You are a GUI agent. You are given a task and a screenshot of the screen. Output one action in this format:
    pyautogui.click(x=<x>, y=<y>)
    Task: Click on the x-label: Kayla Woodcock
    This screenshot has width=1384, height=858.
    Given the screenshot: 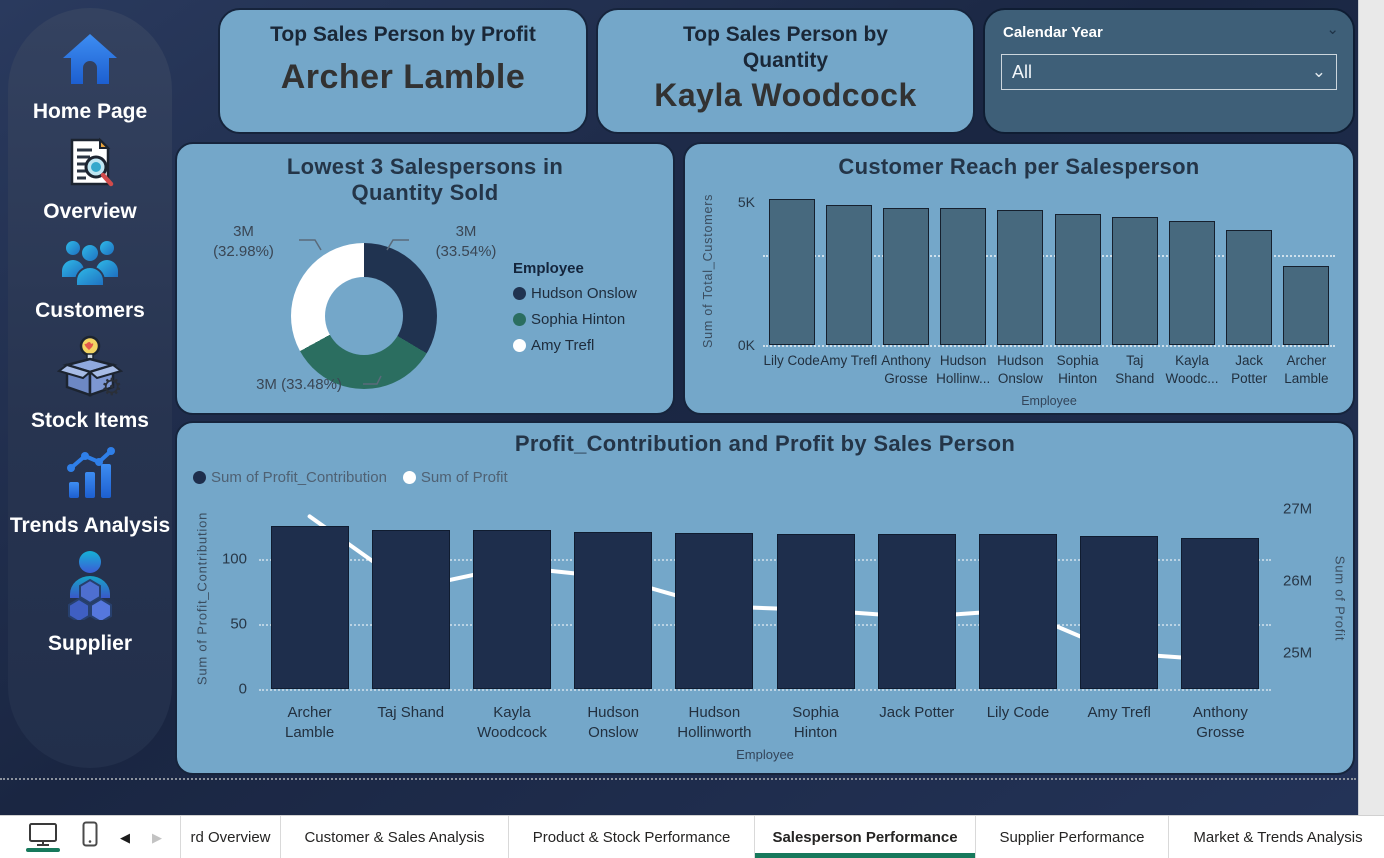 What is the action you would take?
    pyautogui.click(x=512, y=722)
    